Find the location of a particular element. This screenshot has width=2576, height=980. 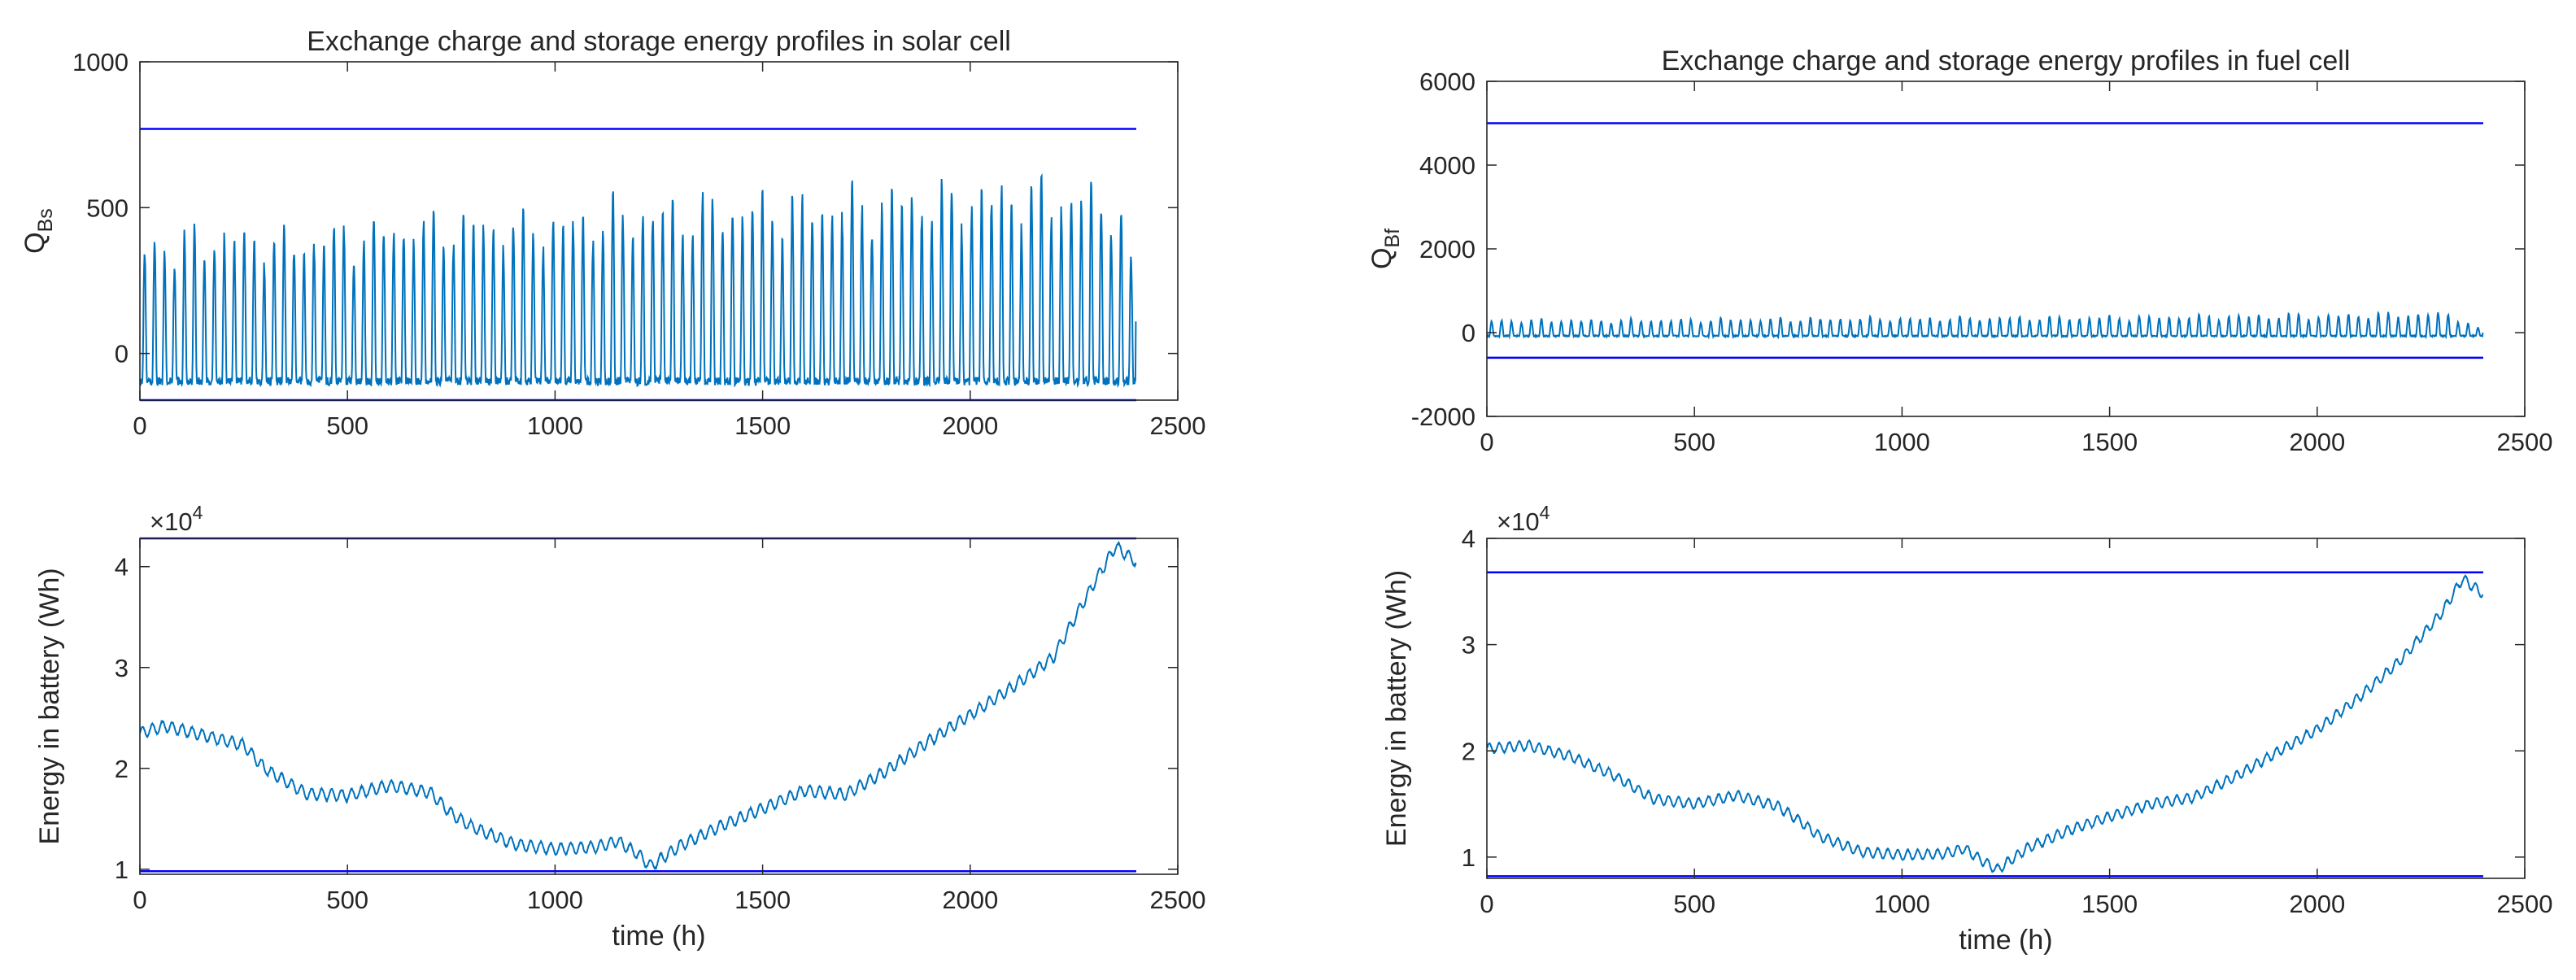

y-tick-label: 6000 is located at coordinates (1447, 82).